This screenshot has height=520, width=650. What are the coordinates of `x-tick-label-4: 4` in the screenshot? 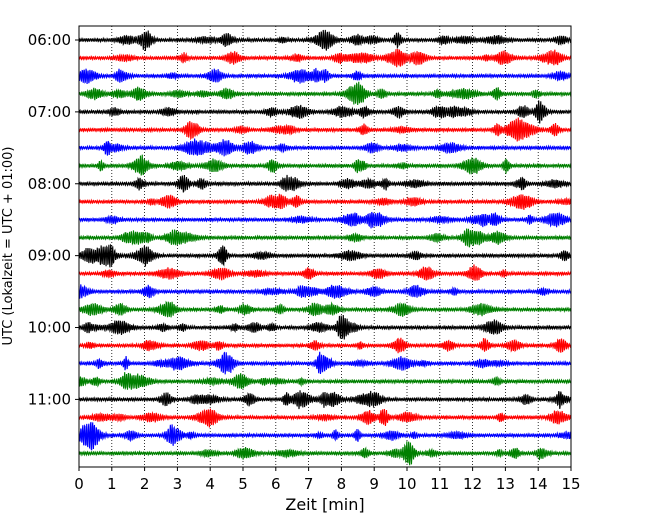 It's located at (210, 484).